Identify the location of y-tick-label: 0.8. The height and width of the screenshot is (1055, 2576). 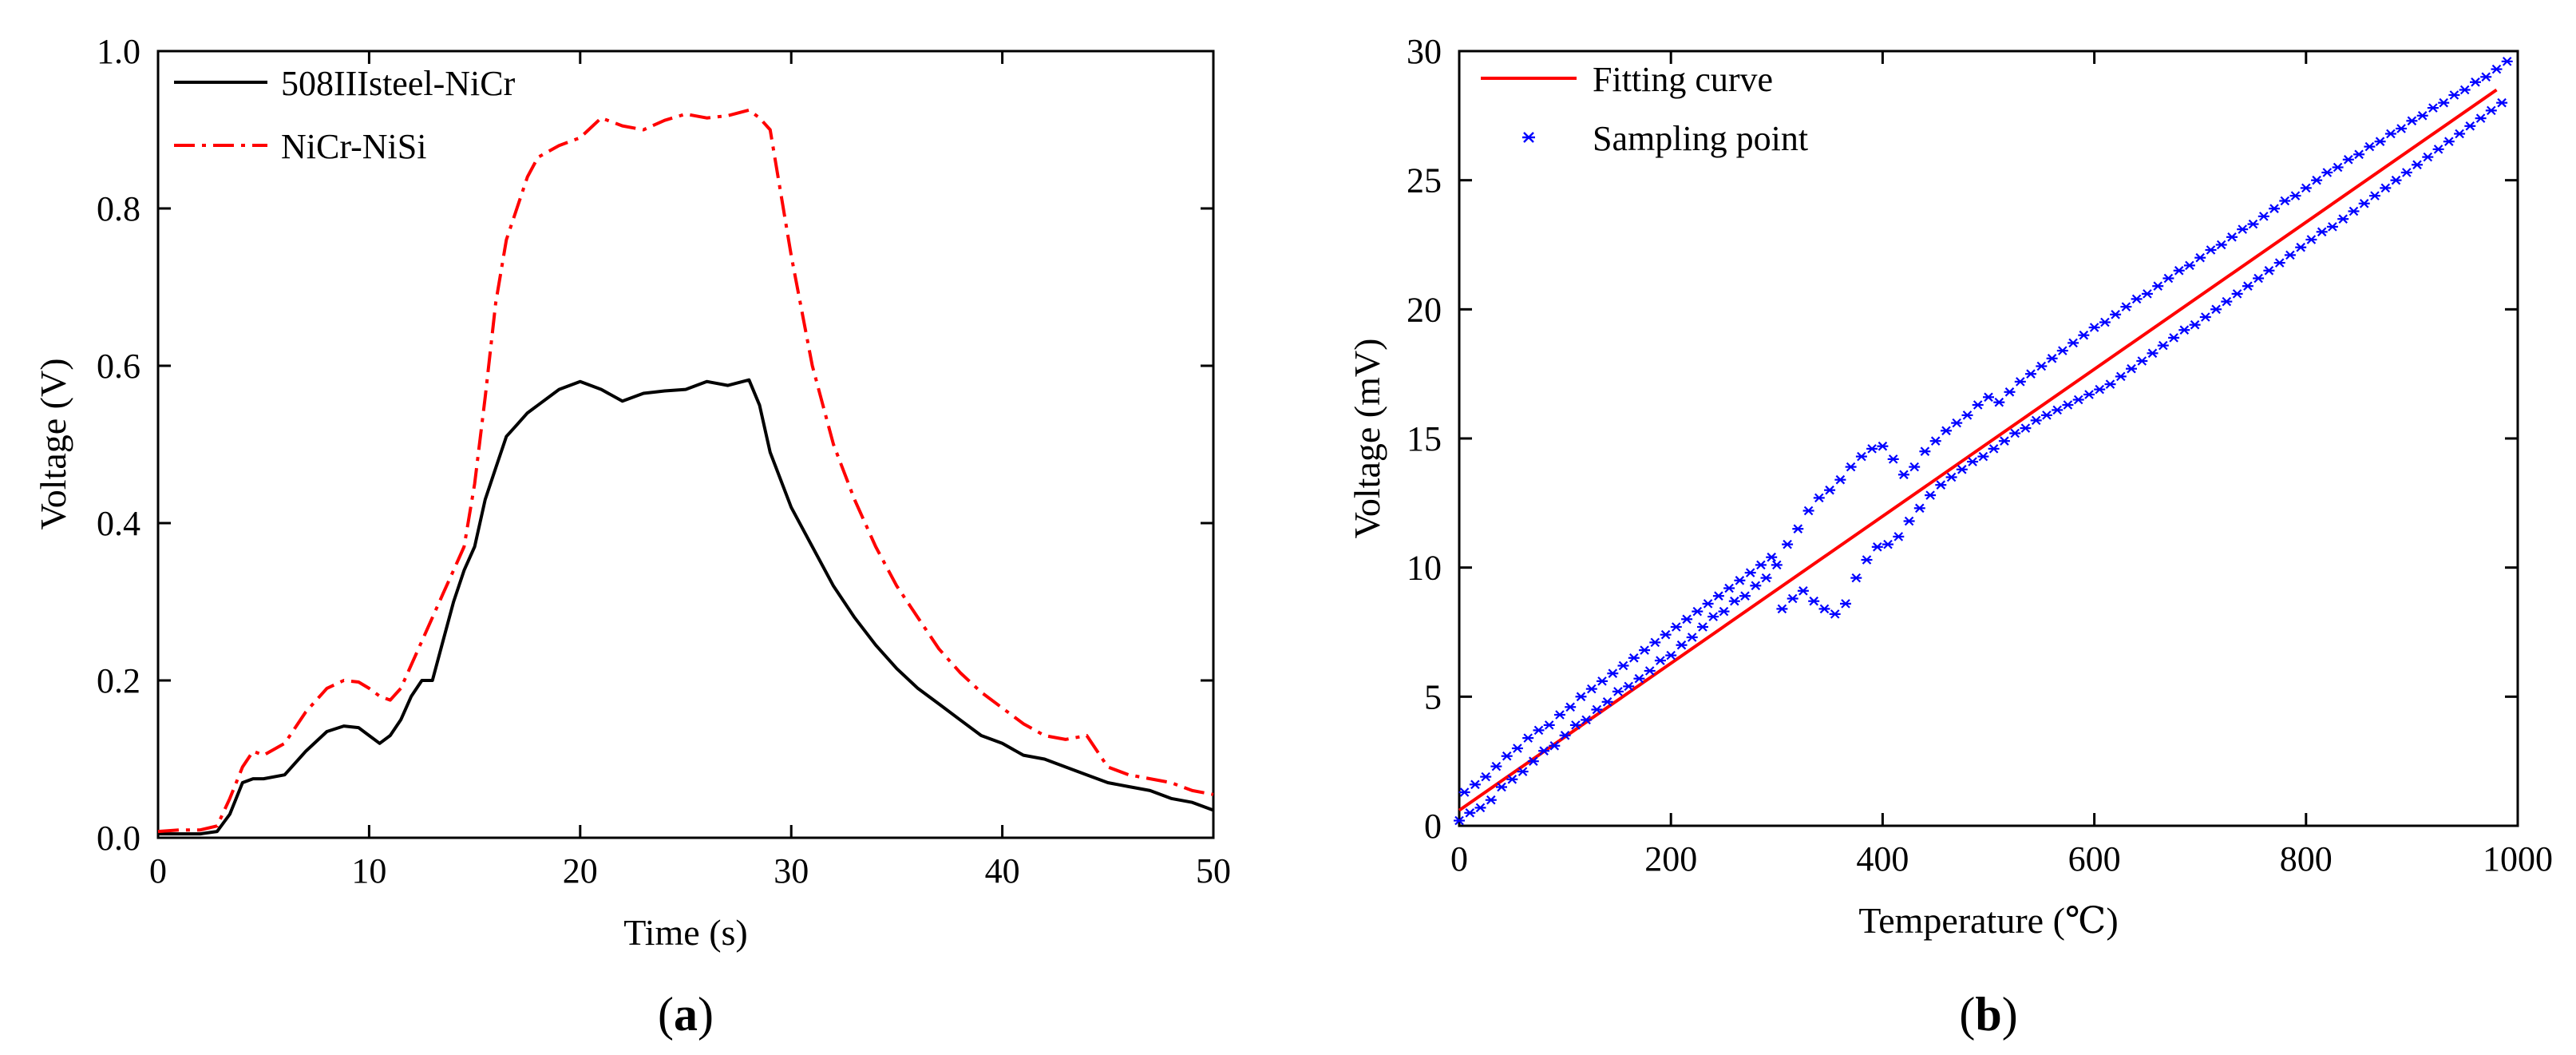
(118, 208).